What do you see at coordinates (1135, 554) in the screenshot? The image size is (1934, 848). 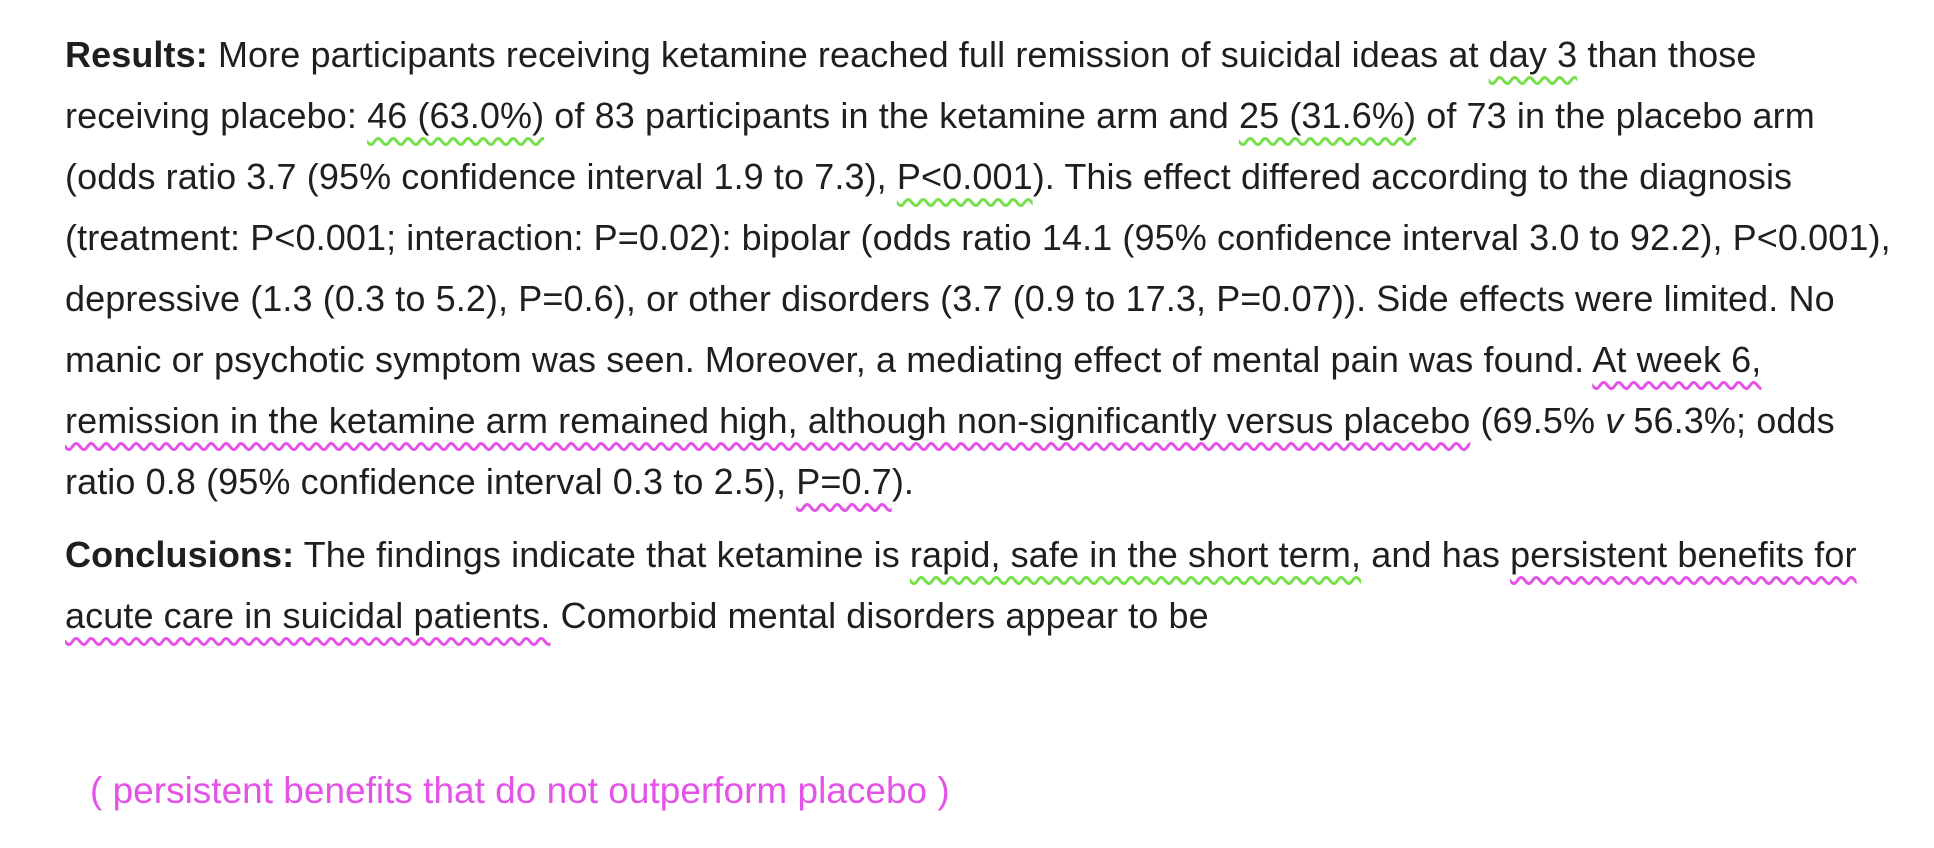 I see `highlight-rapid-safe: rapid, safe in the short term,` at bounding box center [1135, 554].